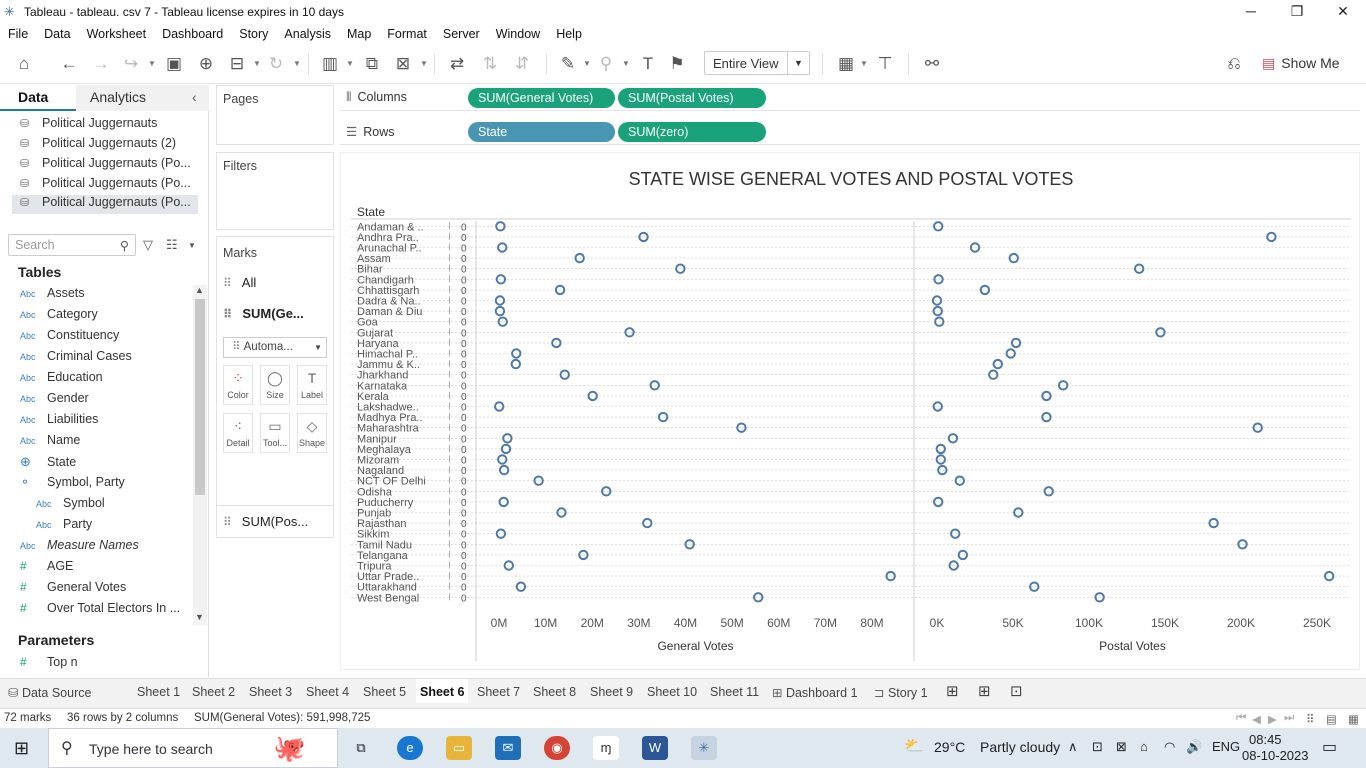  Describe the element at coordinates (72, 245) in the screenshot. I see `search-input: Search ⚲` at that location.